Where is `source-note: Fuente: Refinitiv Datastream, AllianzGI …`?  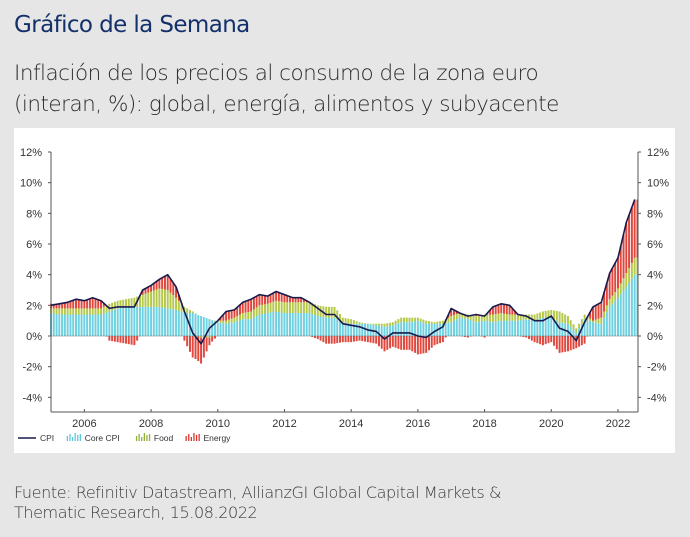
source-note: Fuente: Refinitiv Datastream, AllianzGI … is located at coordinates (258, 503).